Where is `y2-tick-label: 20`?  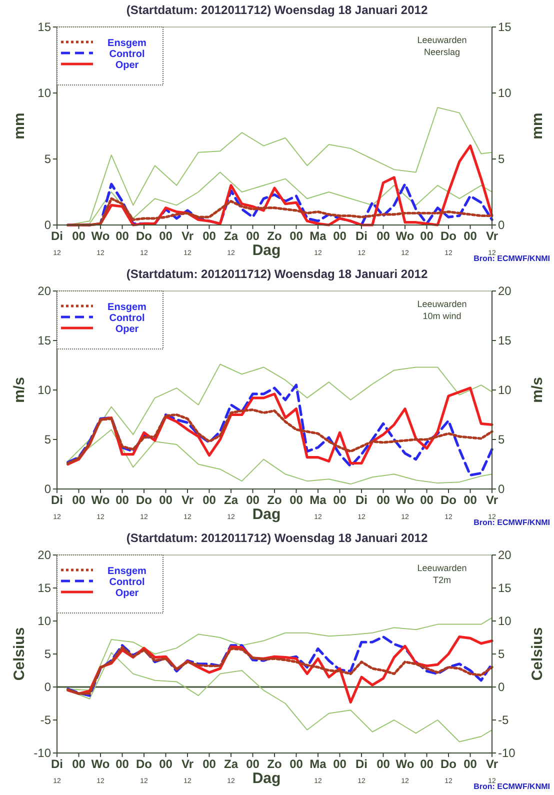 y2-tick-label: 20 is located at coordinates (505, 291).